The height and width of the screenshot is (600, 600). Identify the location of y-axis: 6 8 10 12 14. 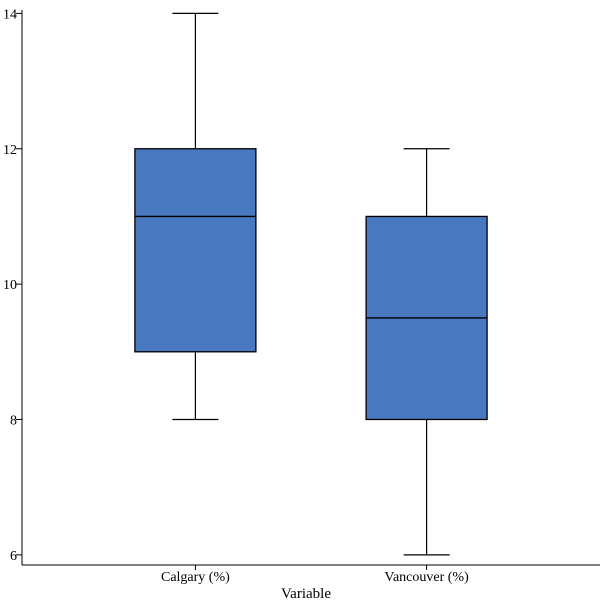
(13, 286).